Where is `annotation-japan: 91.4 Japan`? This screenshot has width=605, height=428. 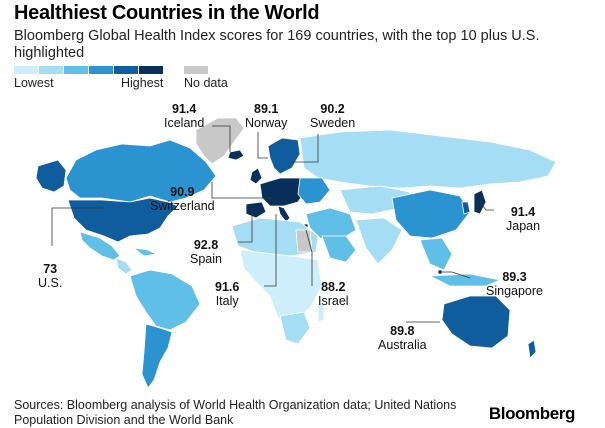
annotation-japan: 91.4 Japan is located at coordinates (523, 219).